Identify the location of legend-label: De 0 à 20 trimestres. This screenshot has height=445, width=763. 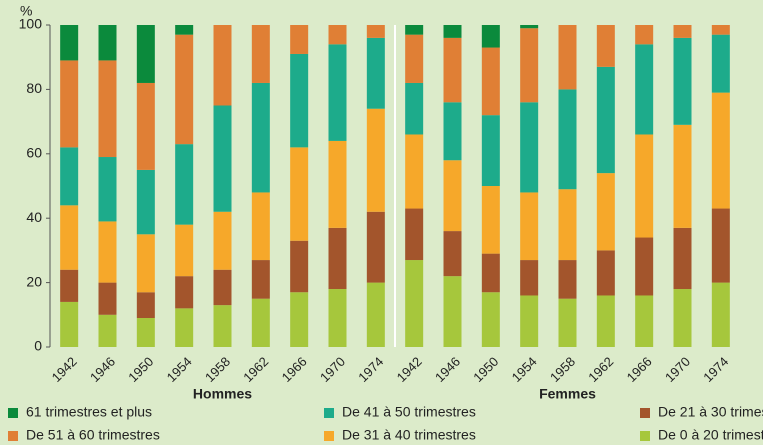
(710, 435).